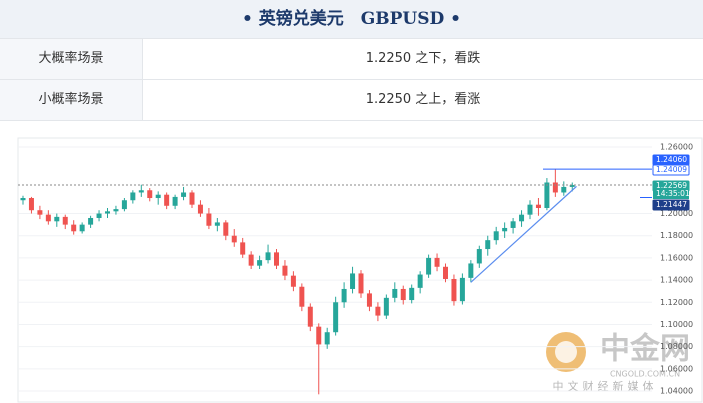 The width and height of the screenshot is (703, 403). I want to click on price-label: 1.24009, so click(671, 169).